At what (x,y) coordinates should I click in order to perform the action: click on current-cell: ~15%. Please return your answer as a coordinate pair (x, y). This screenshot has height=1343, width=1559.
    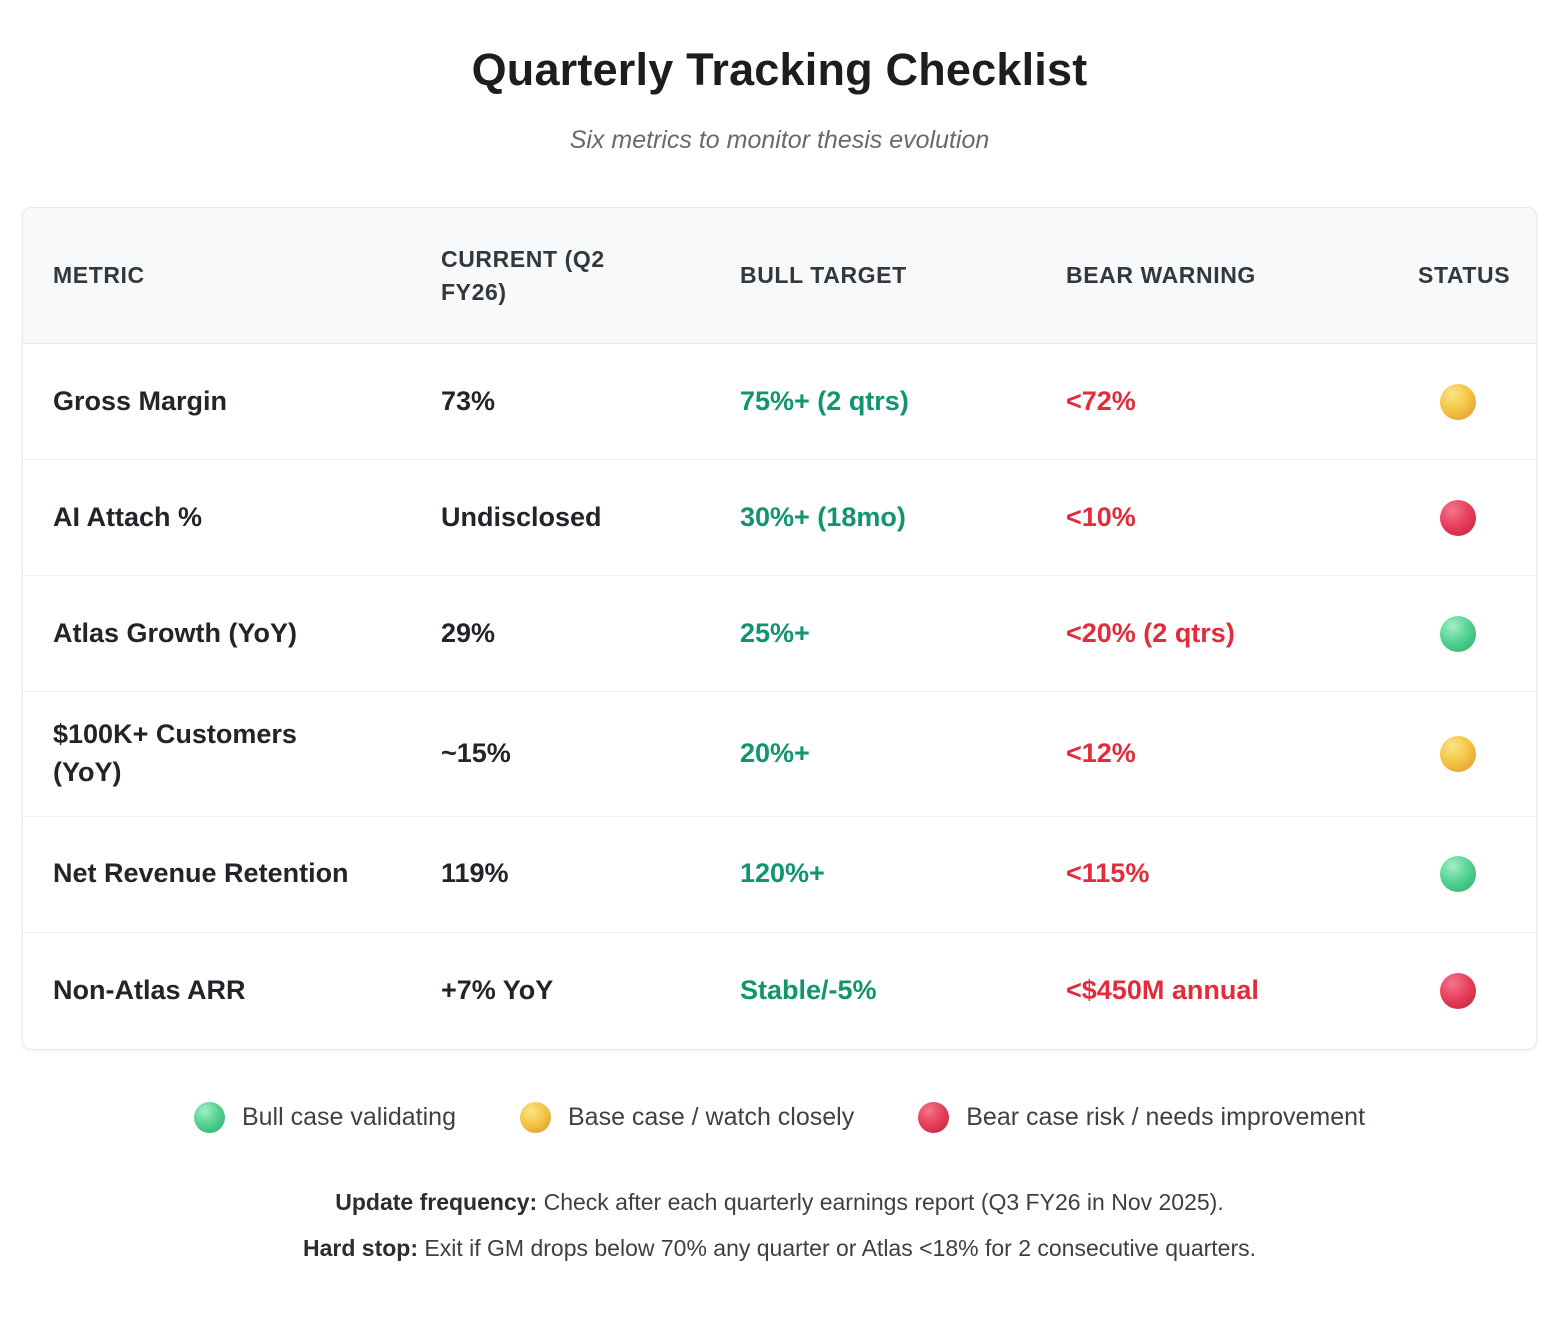
    Looking at the image, I should click on (476, 752).